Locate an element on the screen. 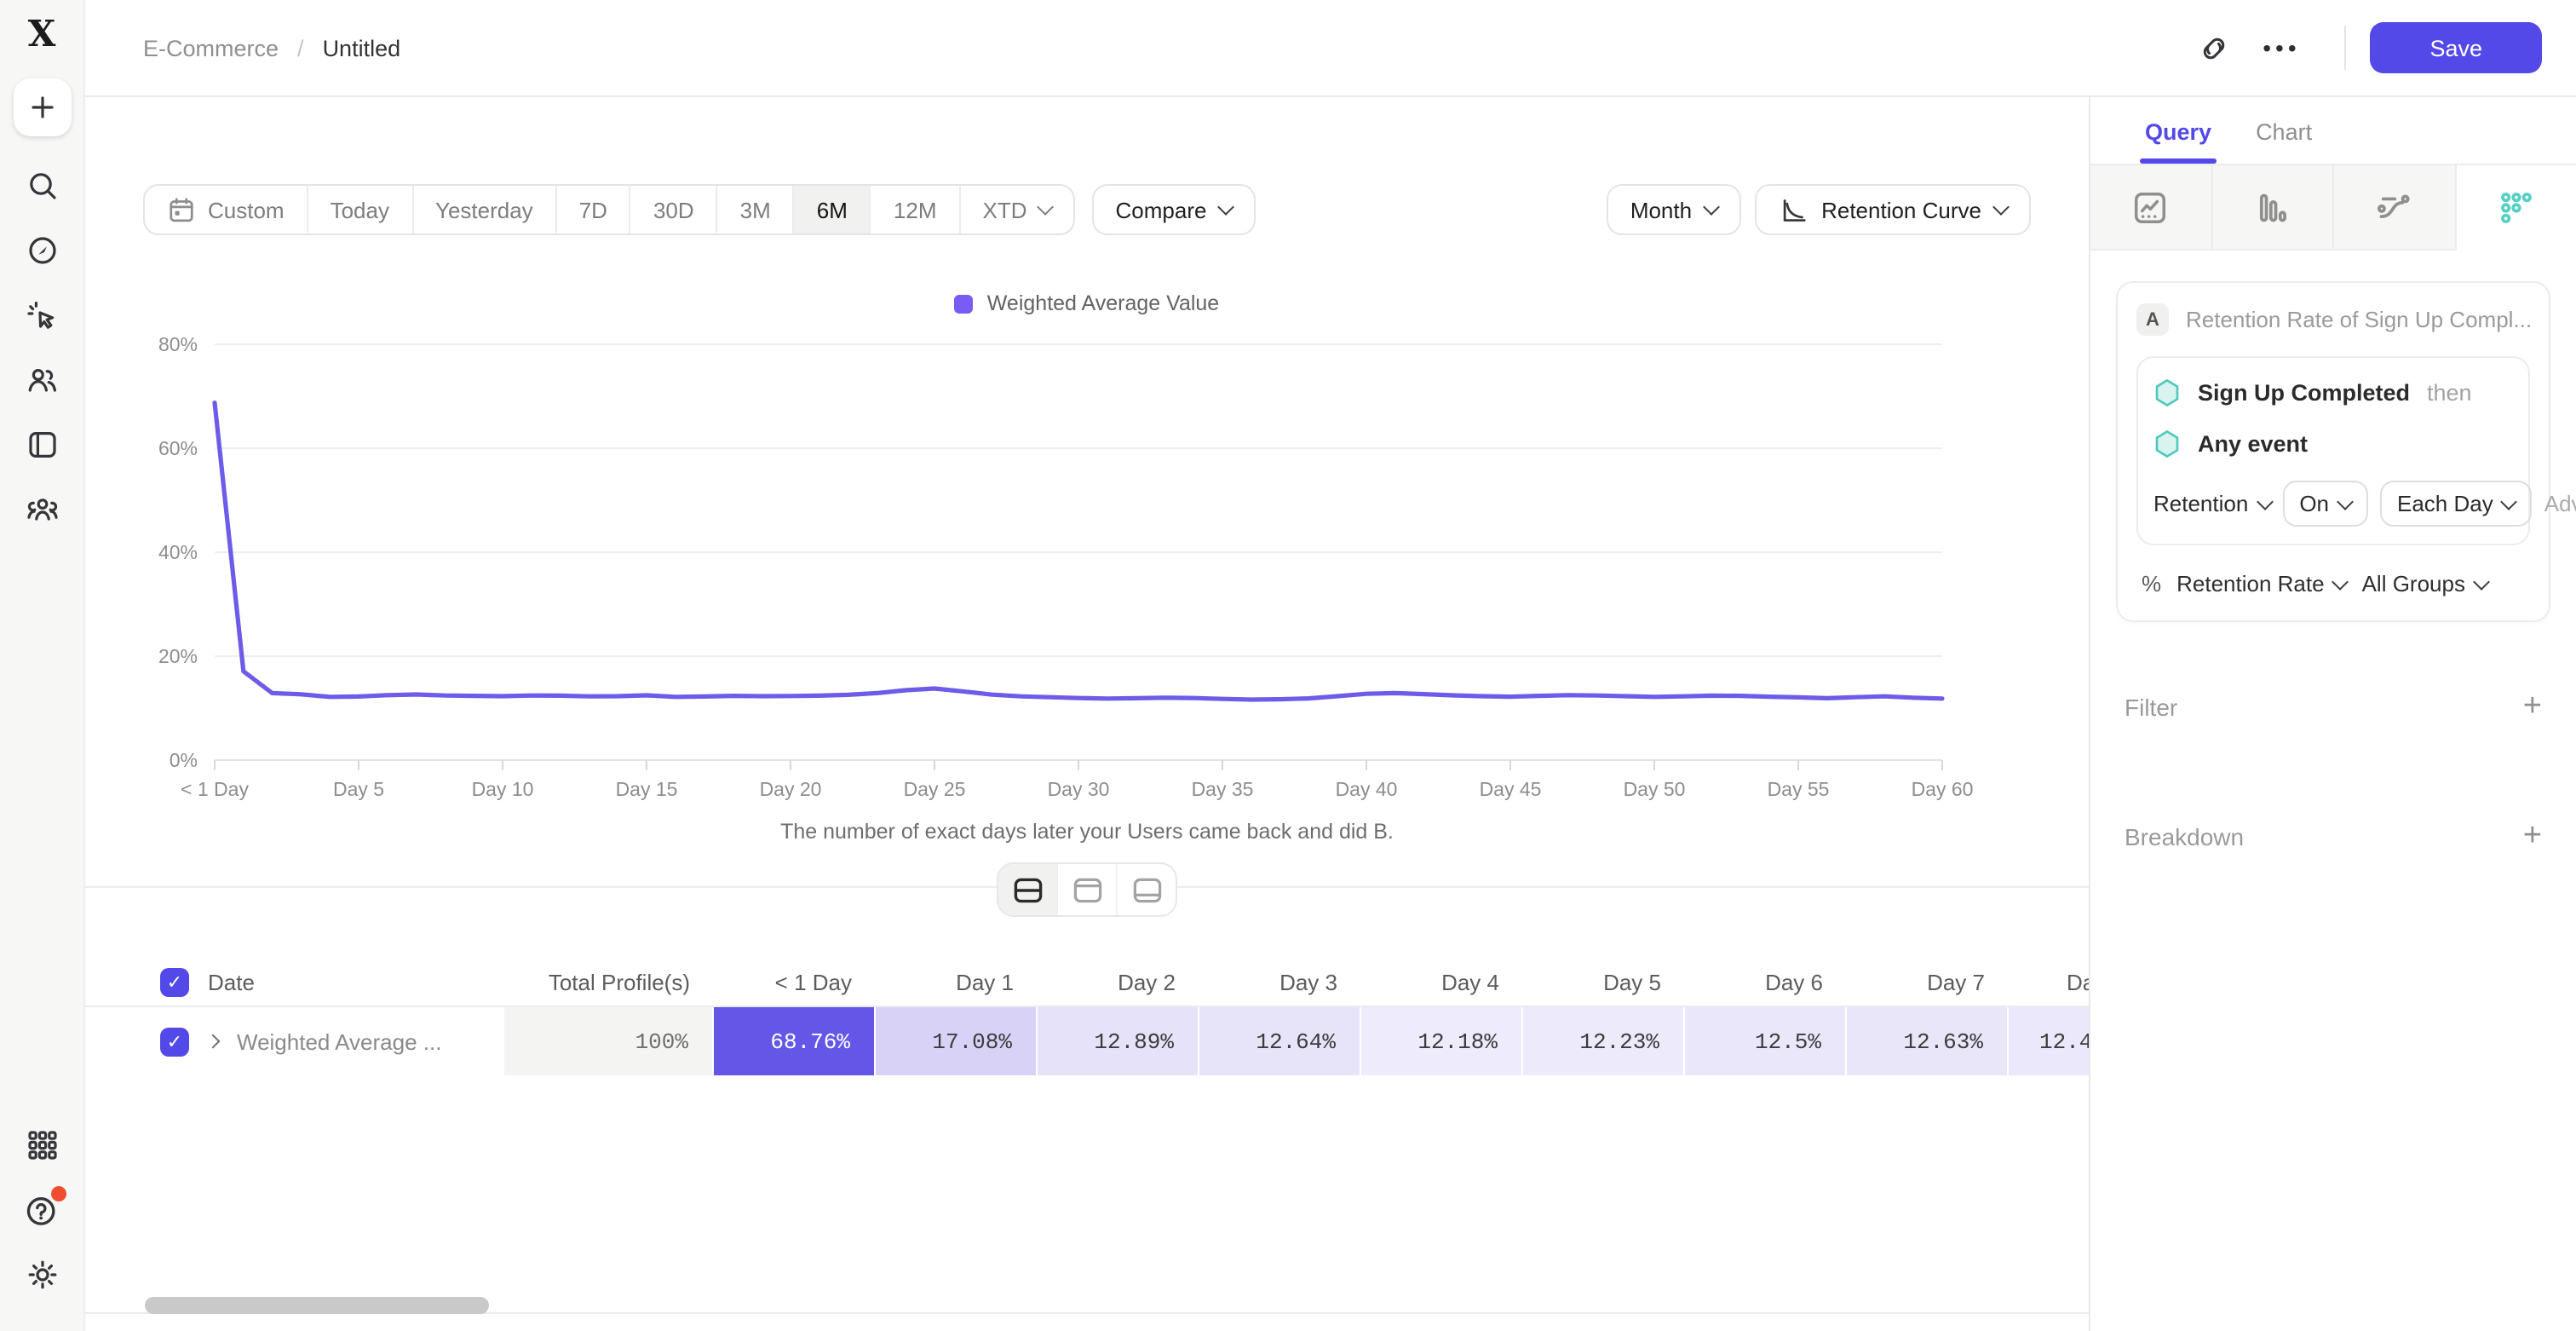  range-today: Today is located at coordinates (360, 209).